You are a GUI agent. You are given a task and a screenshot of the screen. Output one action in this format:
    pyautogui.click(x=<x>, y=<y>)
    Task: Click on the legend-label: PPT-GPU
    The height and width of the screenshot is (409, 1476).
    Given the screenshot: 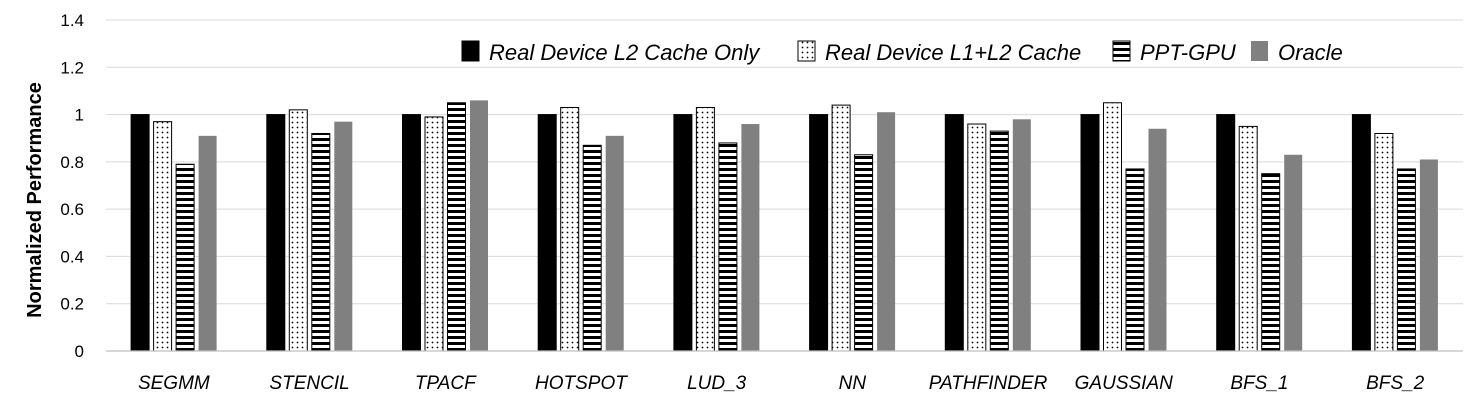 What is the action you would take?
    pyautogui.click(x=1188, y=52)
    